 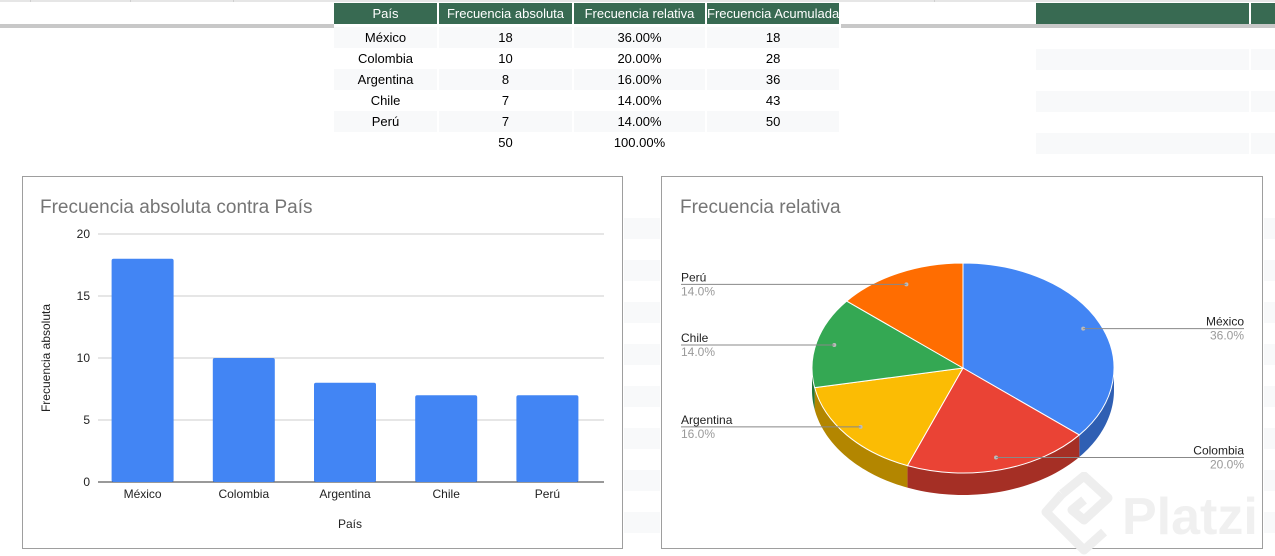 I want to click on y-tick-label: 15, so click(x=84, y=296).